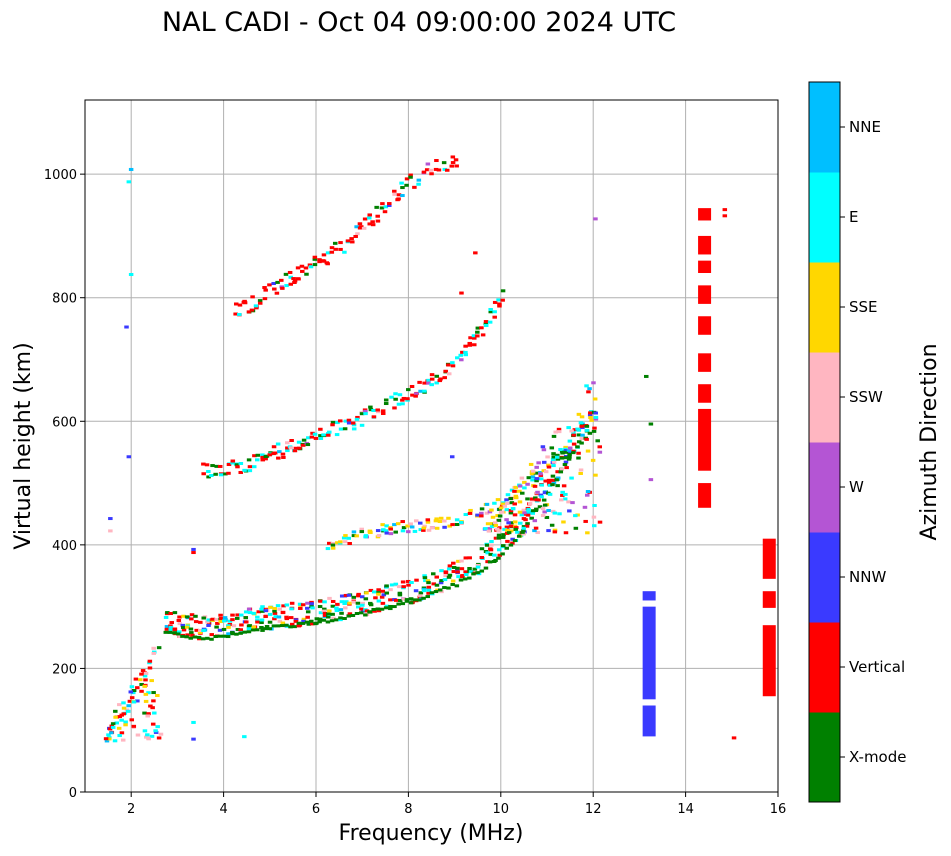 Image resolution: width=951 pixels, height=856 pixels. What do you see at coordinates (856, 487) in the screenshot?
I see `colorbar-tick-label: W` at bounding box center [856, 487].